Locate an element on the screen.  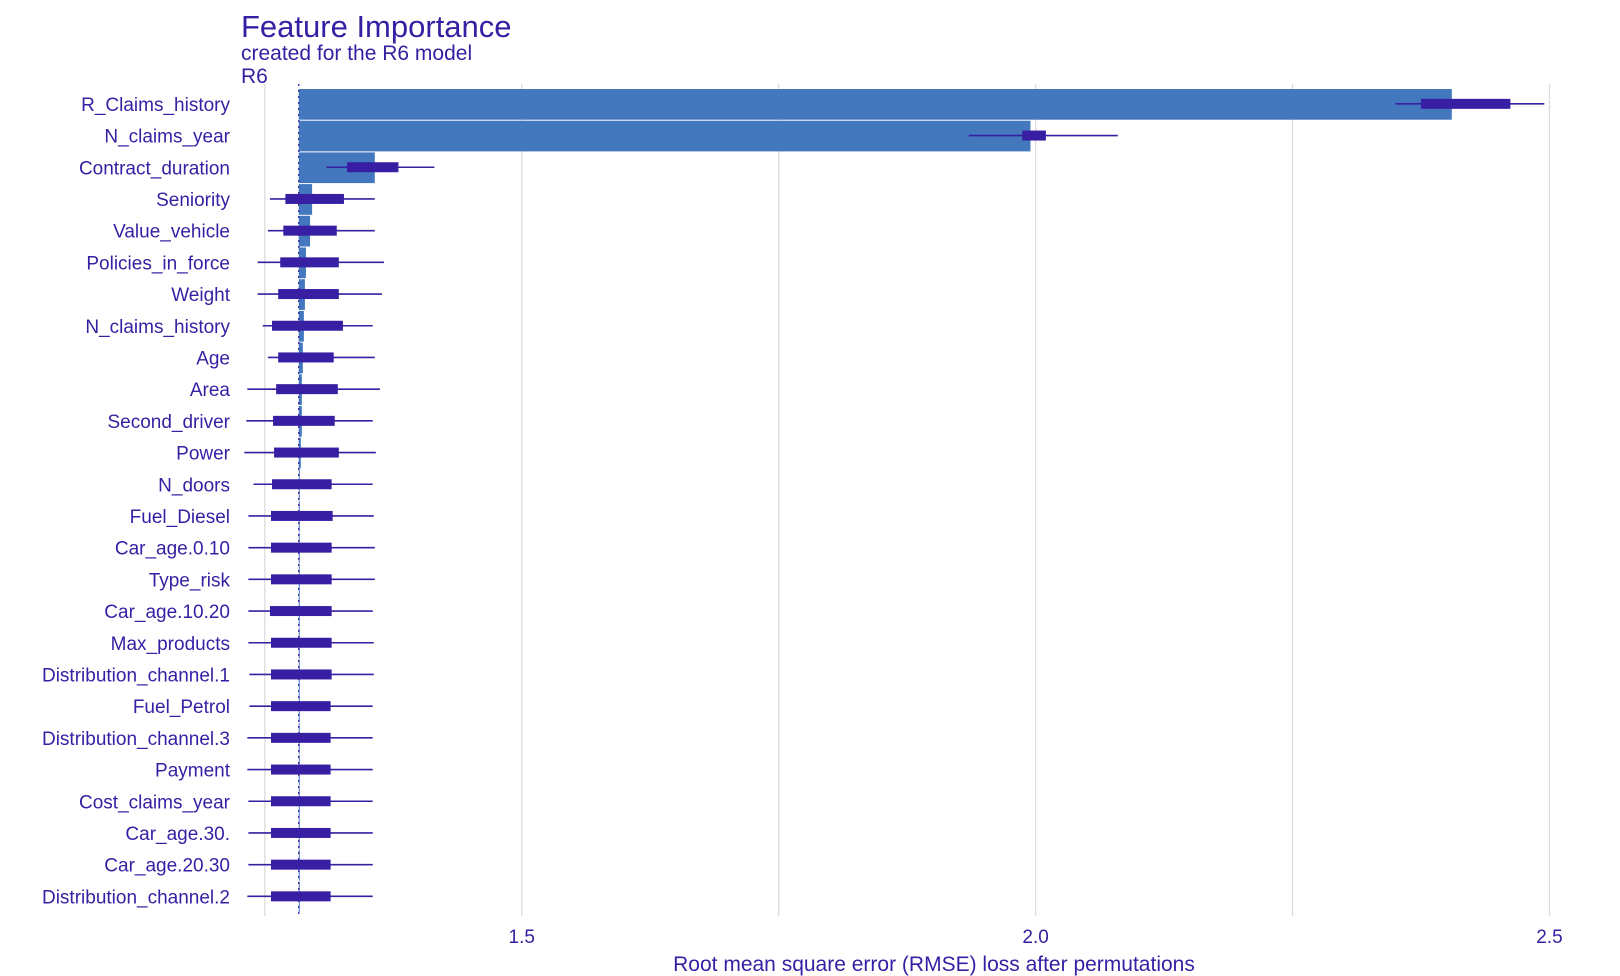
box-N_claims_year is located at coordinates (1034, 135).